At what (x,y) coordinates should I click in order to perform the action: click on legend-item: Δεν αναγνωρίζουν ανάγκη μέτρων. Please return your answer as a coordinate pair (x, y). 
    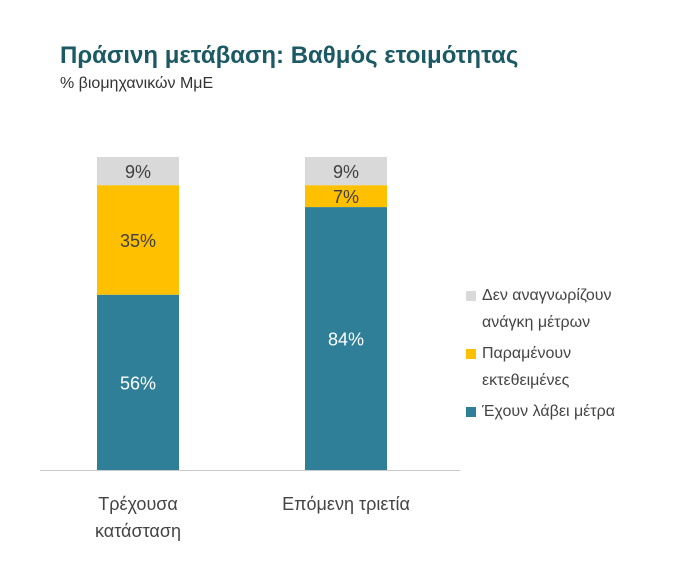
    Looking at the image, I should click on (581, 309).